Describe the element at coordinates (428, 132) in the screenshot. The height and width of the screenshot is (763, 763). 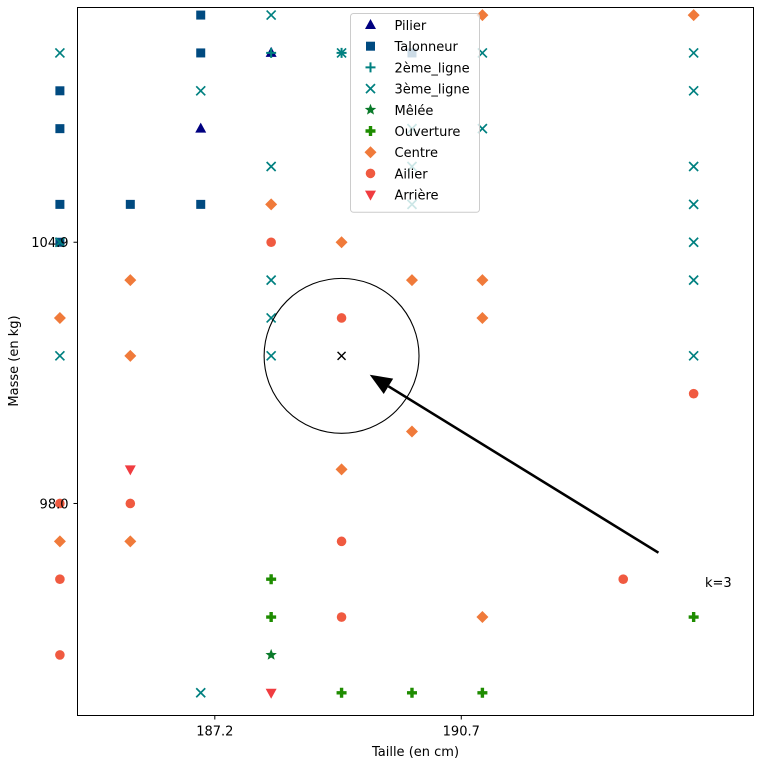
I see `legend-entry-ouverture: Ouverture` at that location.